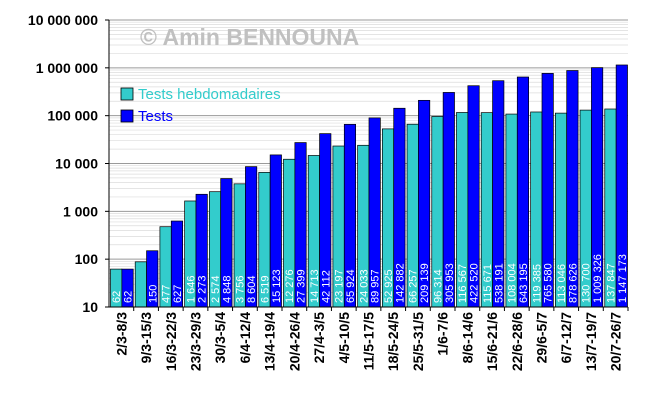 Image resolution: width=645 pixels, height=403 pixels. I want to click on data-label-weekly: 14 713, so click(315, 286).